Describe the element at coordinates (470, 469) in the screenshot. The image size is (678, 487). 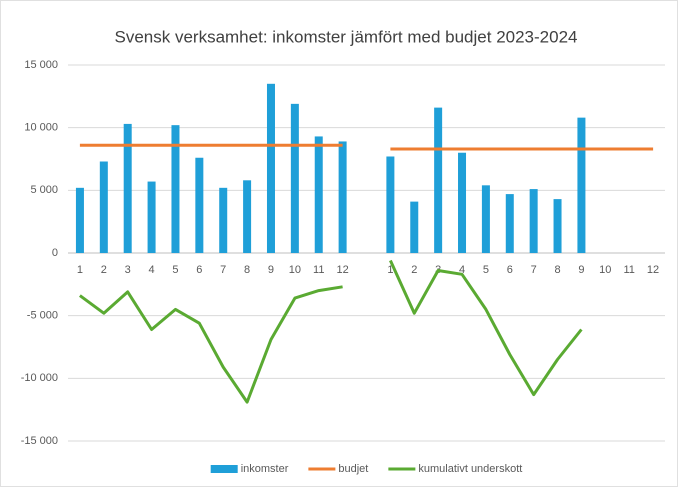
I see `legend-label: kumulativt underskott` at that location.